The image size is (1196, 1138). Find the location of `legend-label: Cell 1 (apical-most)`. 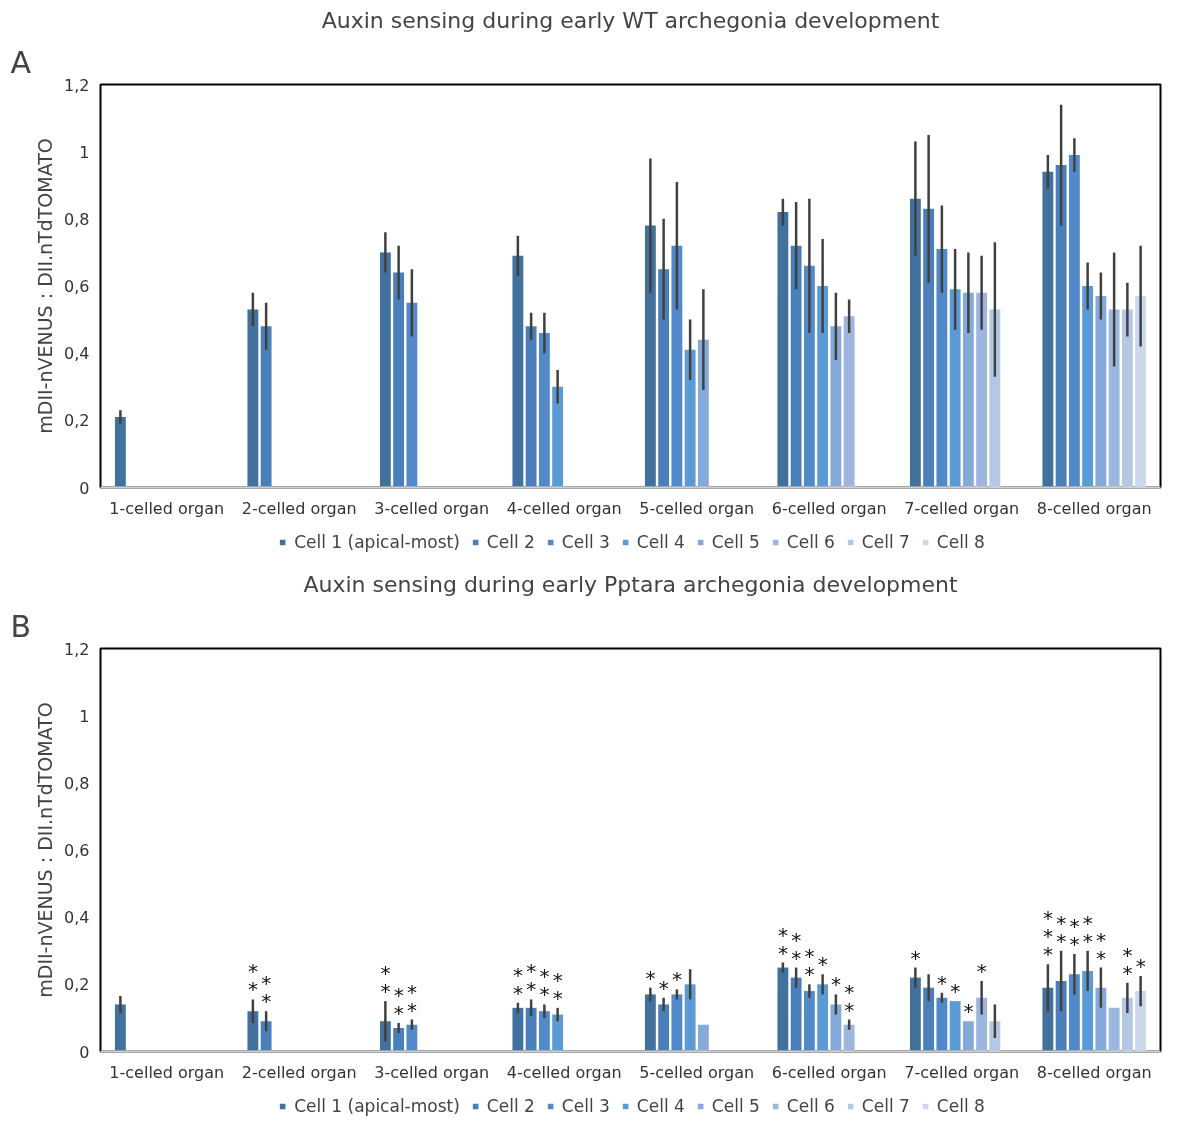

legend-label: Cell 1 (apical-most) is located at coordinates (377, 542).